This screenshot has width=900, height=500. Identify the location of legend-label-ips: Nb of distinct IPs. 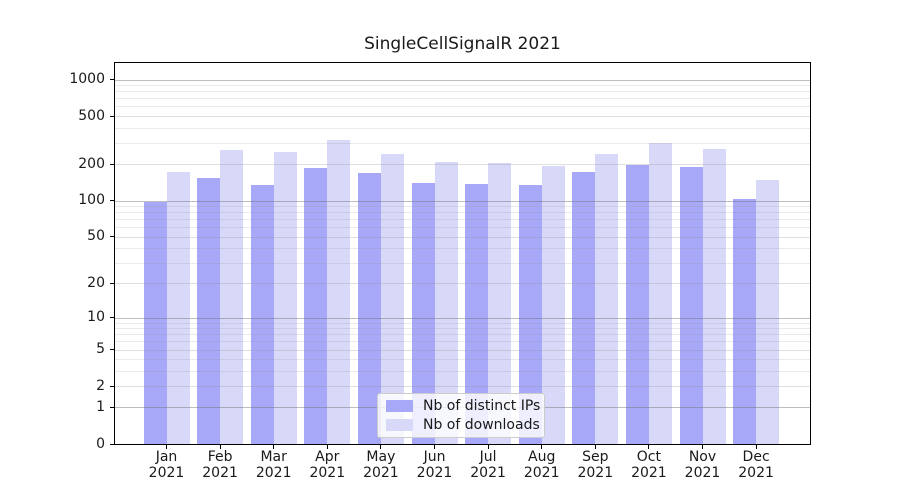
(482, 406).